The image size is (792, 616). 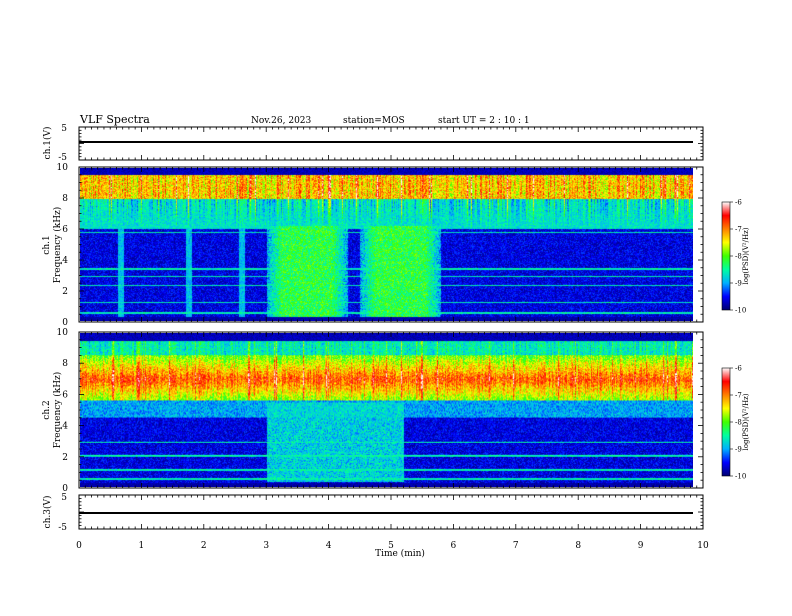 I want to click on time-tick-label: 6, so click(x=454, y=546).